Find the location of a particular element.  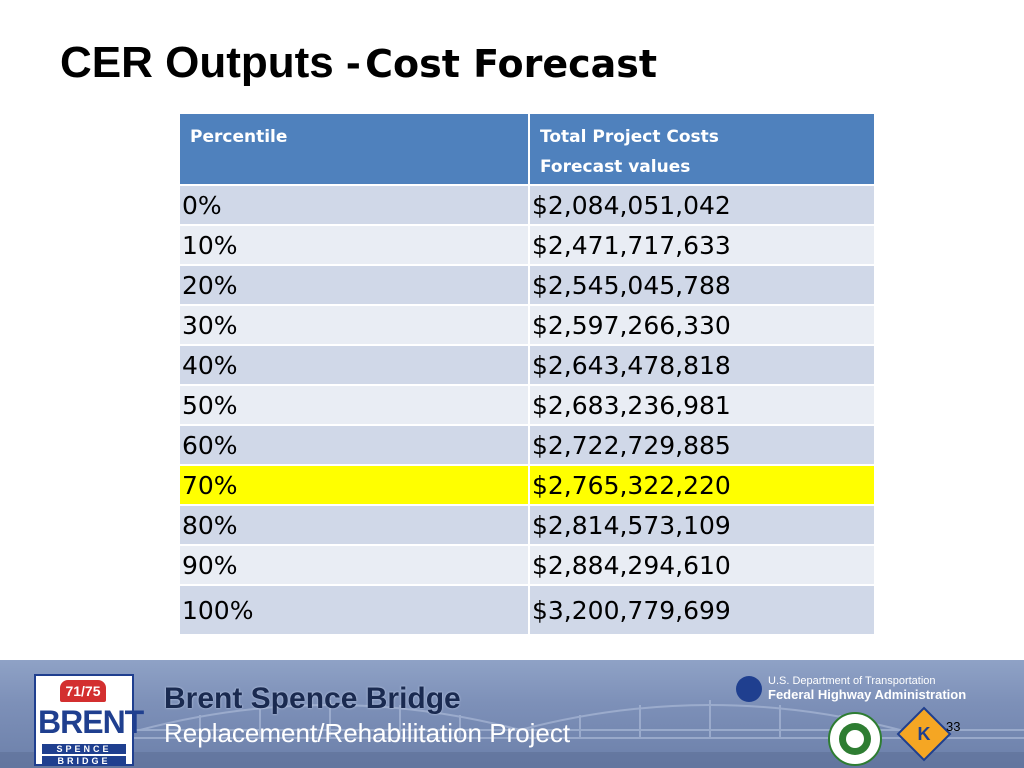

forecast-value-cell: $2,084,051,042 is located at coordinates (702, 205).